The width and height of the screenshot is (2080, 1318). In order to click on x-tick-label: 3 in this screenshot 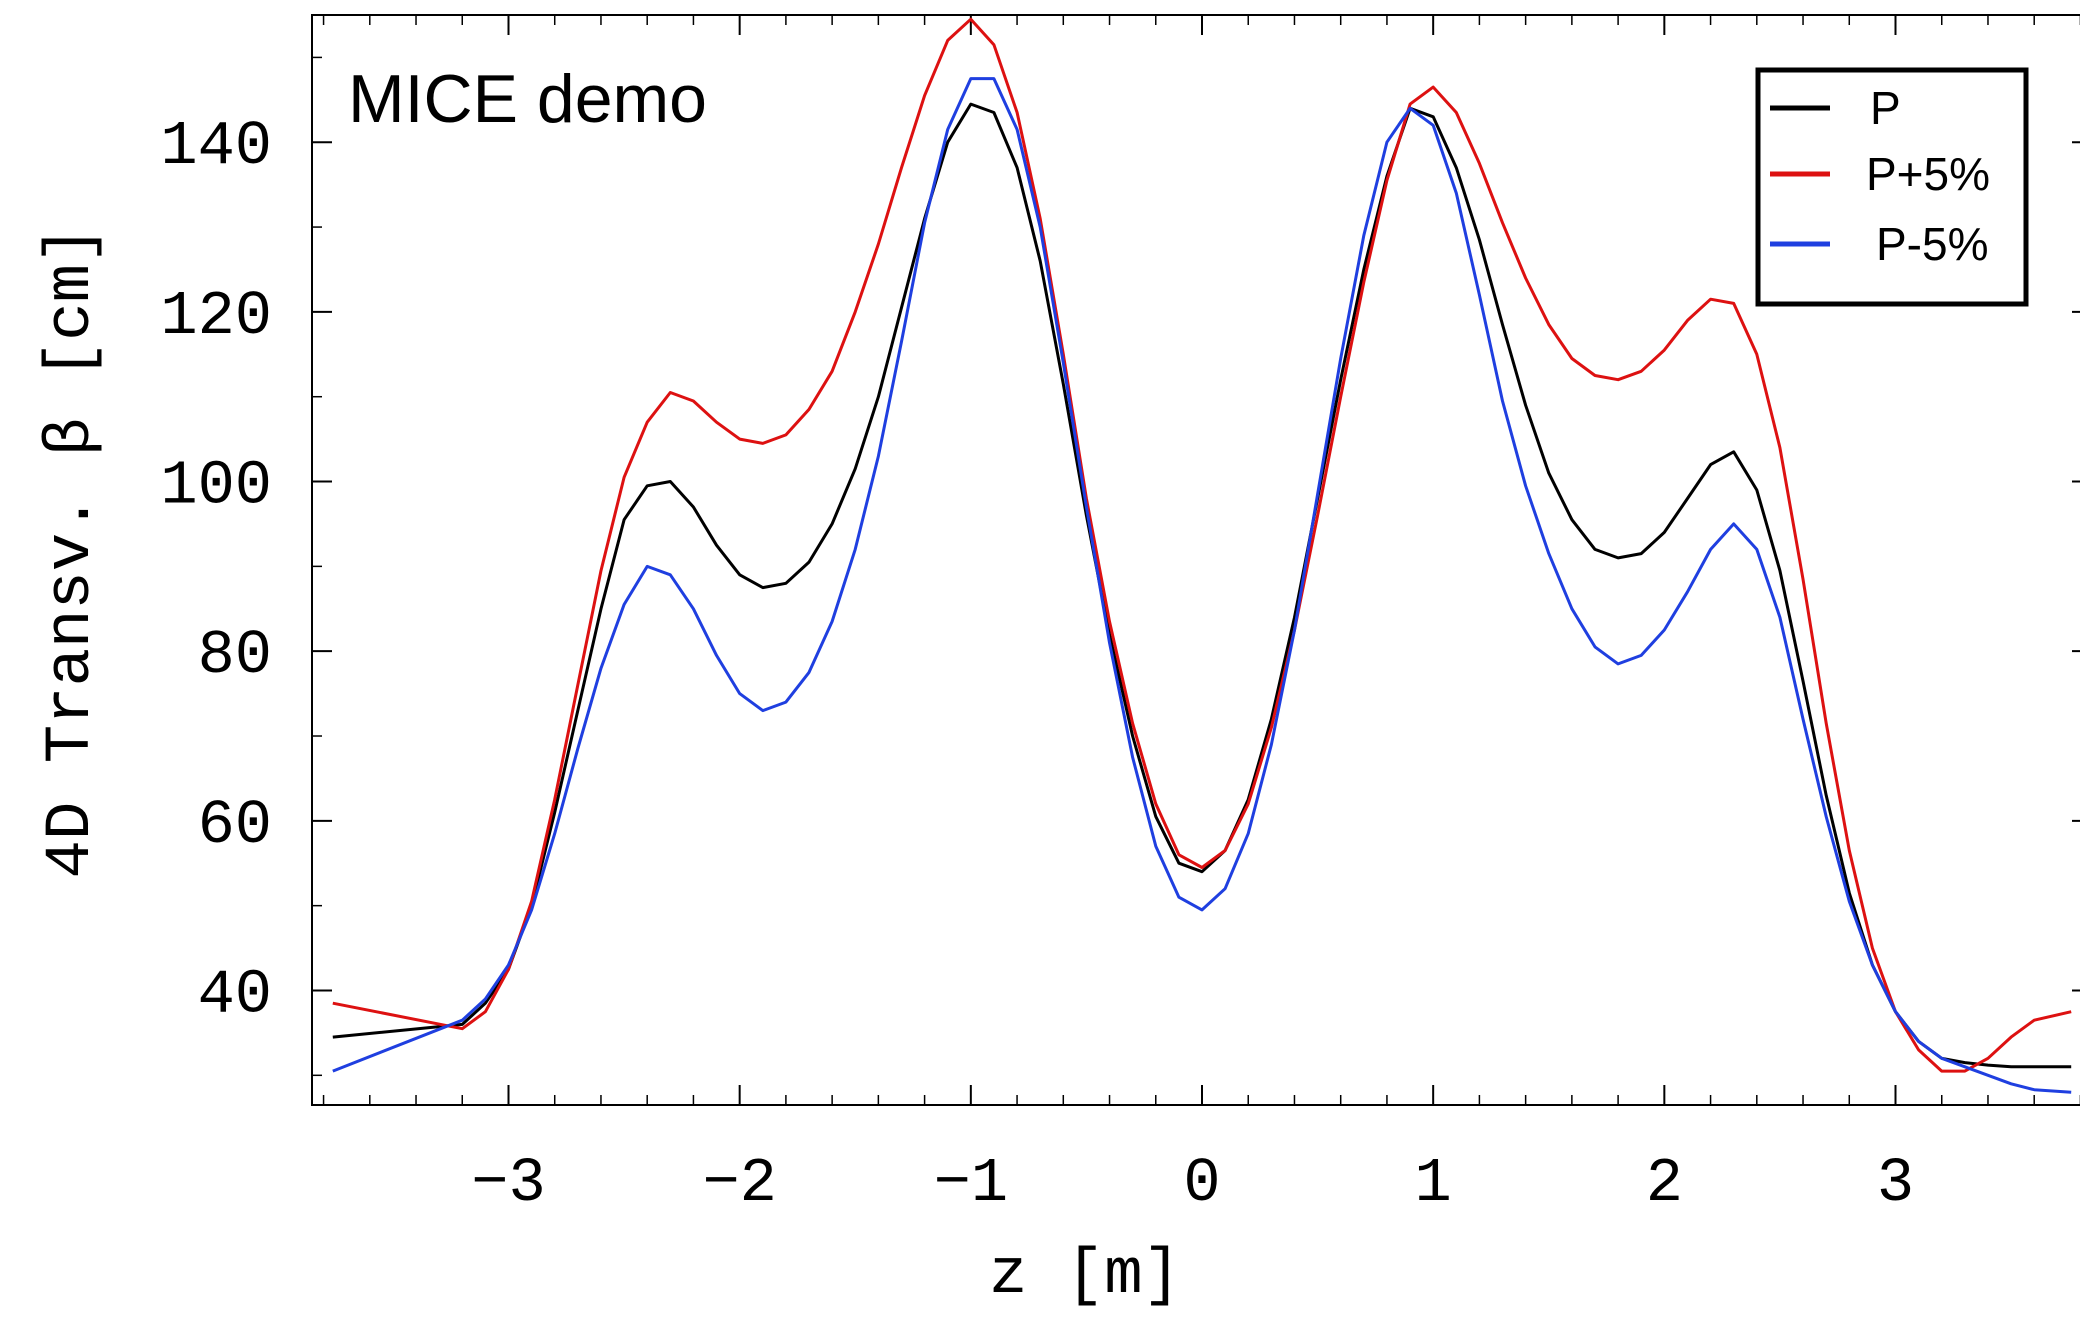, I will do `click(1895, 1183)`.